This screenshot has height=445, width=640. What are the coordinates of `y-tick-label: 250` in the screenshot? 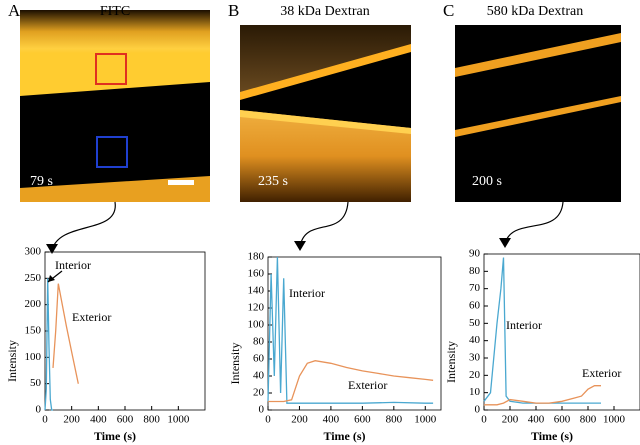 It's located at (33, 278).